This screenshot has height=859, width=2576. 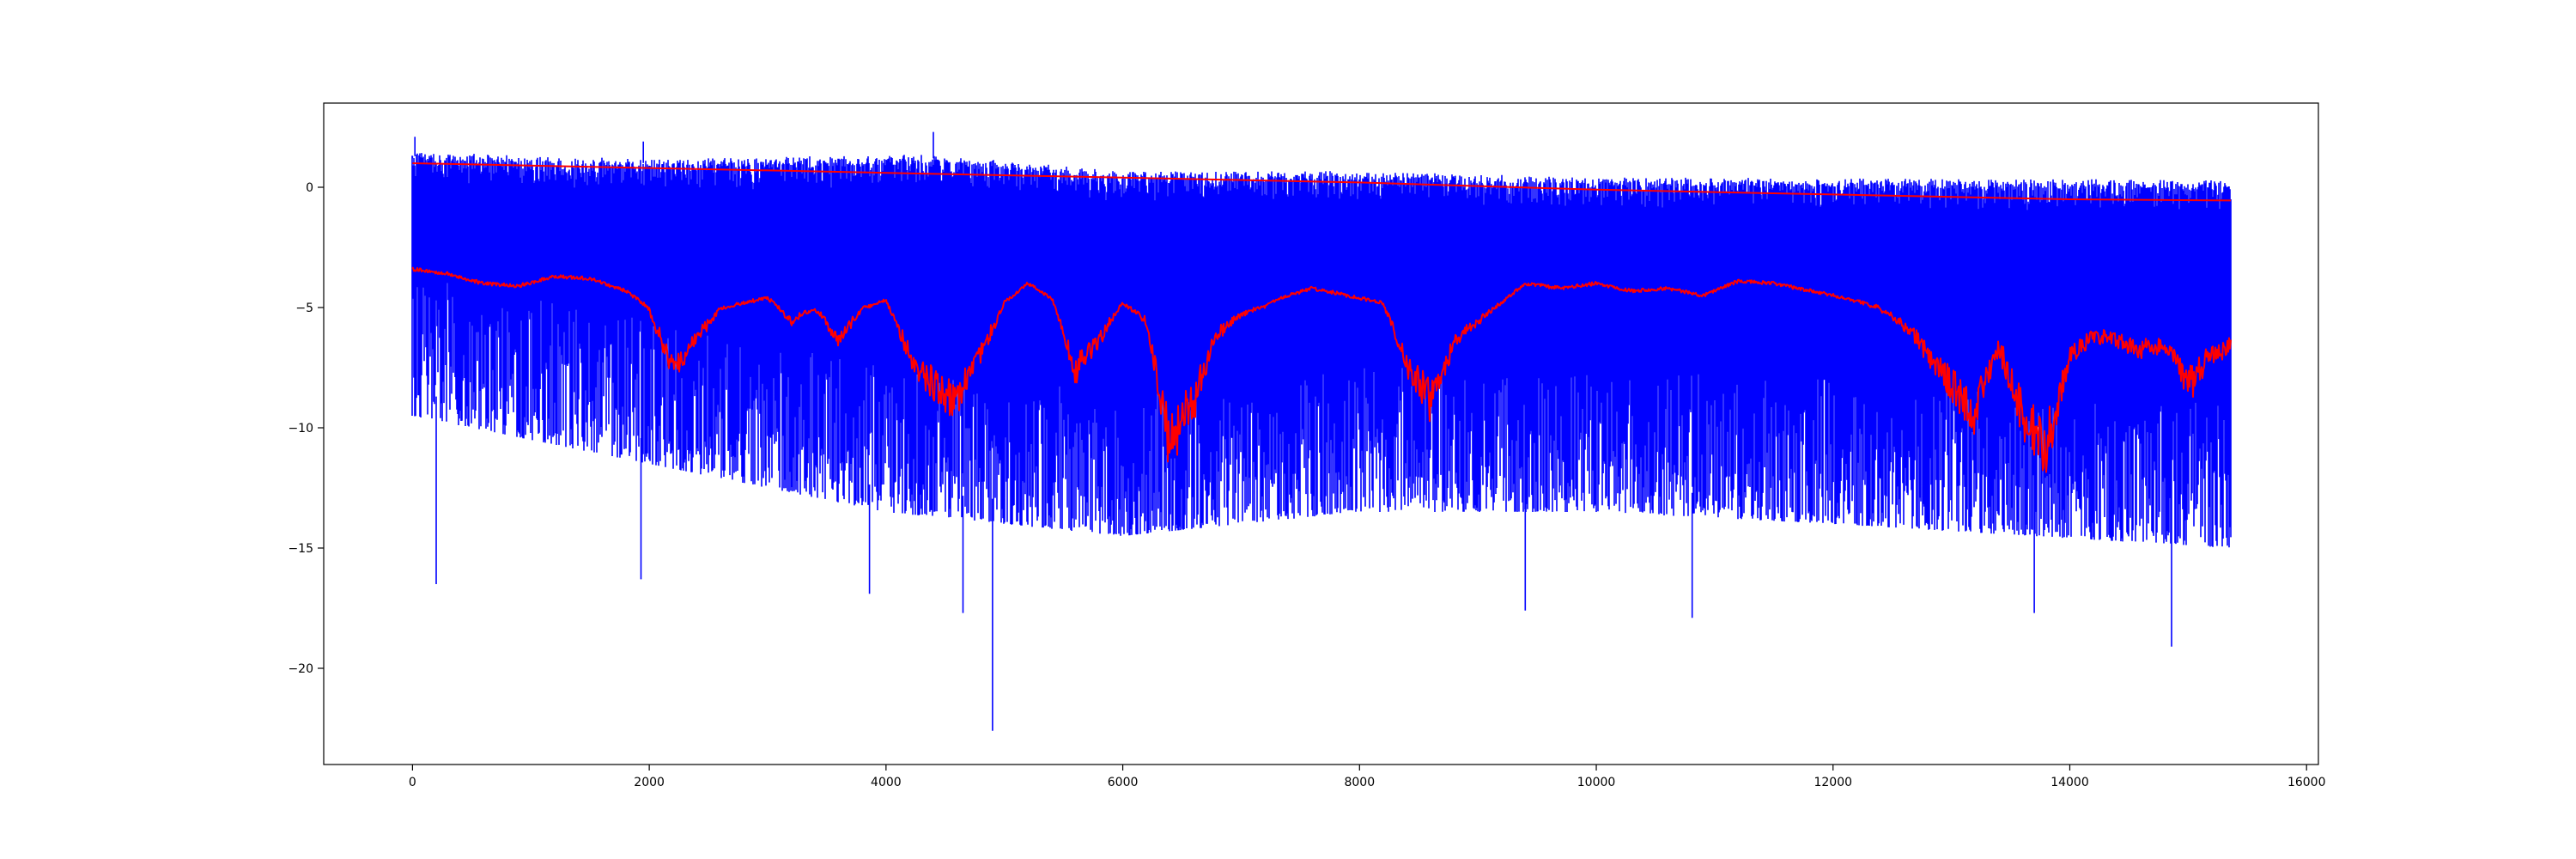 I want to click on y-tick-label: −15, so click(x=301, y=549).